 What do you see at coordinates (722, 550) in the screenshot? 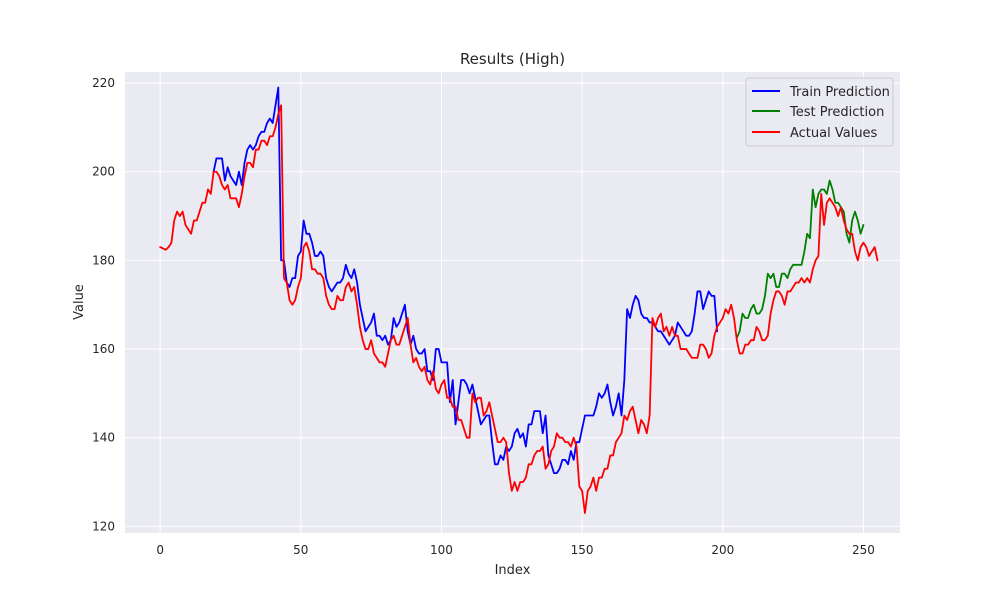
I see `x-tick-label: 200` at bounding box center [722, 550].